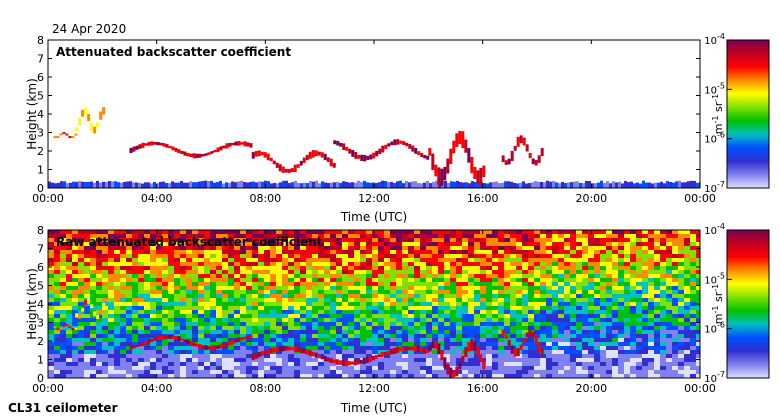 Image resolution: width=780 pixels, height=420 pixels. What do you see at coordinates (748, 304) in the screenshot?
I see `colorbar-gradient` at bounding box center [748, 304].